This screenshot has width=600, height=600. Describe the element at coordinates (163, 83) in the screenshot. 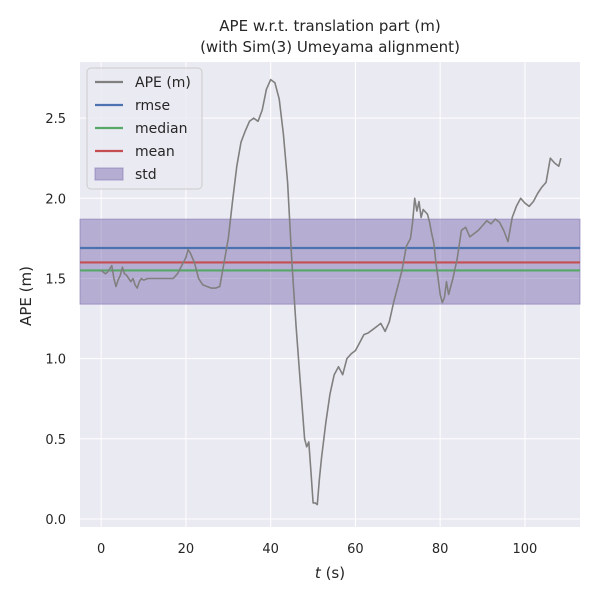

I see `legend-label-ape: APE (m)` at that location.